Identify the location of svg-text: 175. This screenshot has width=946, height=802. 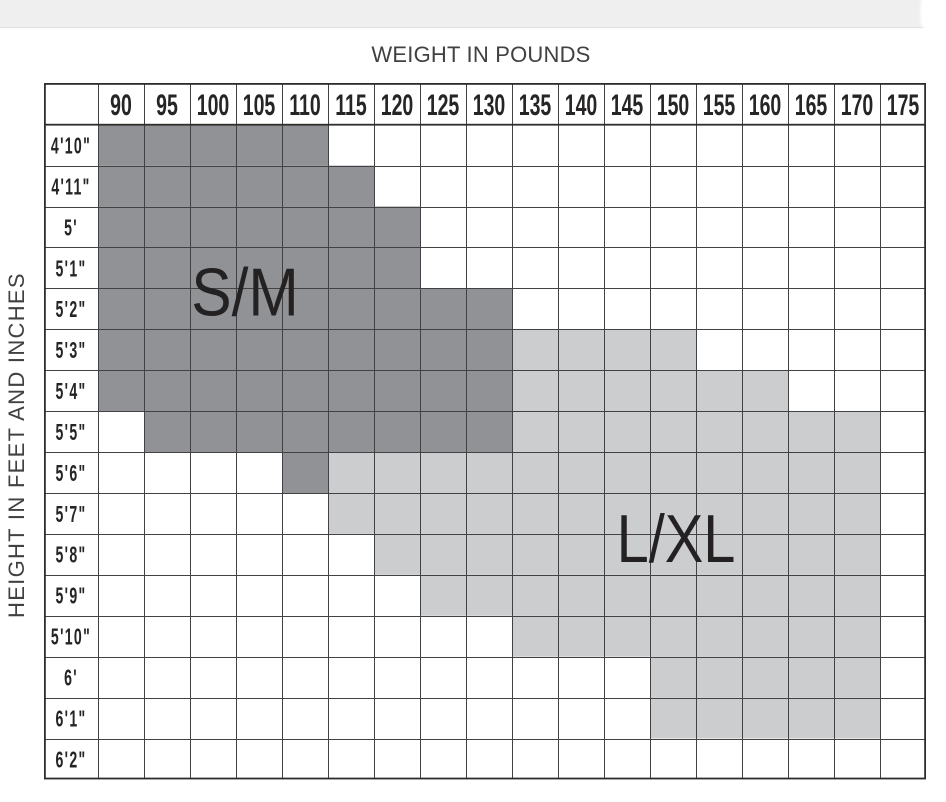
(903, 105).